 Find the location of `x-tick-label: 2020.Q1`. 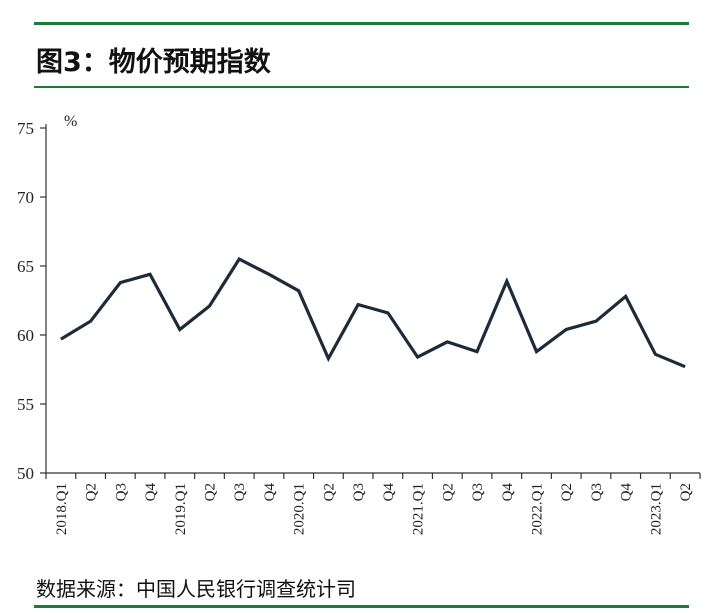

x-tick-label: 2020.Q1 is located at coordinates (300, 509).